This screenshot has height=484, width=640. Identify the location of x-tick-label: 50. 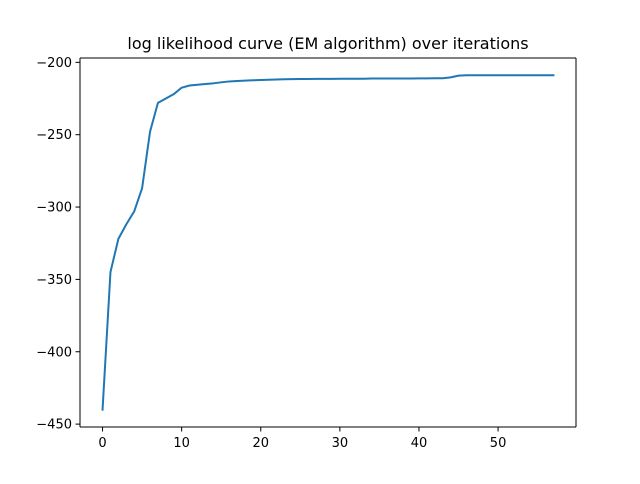
(498, 443).